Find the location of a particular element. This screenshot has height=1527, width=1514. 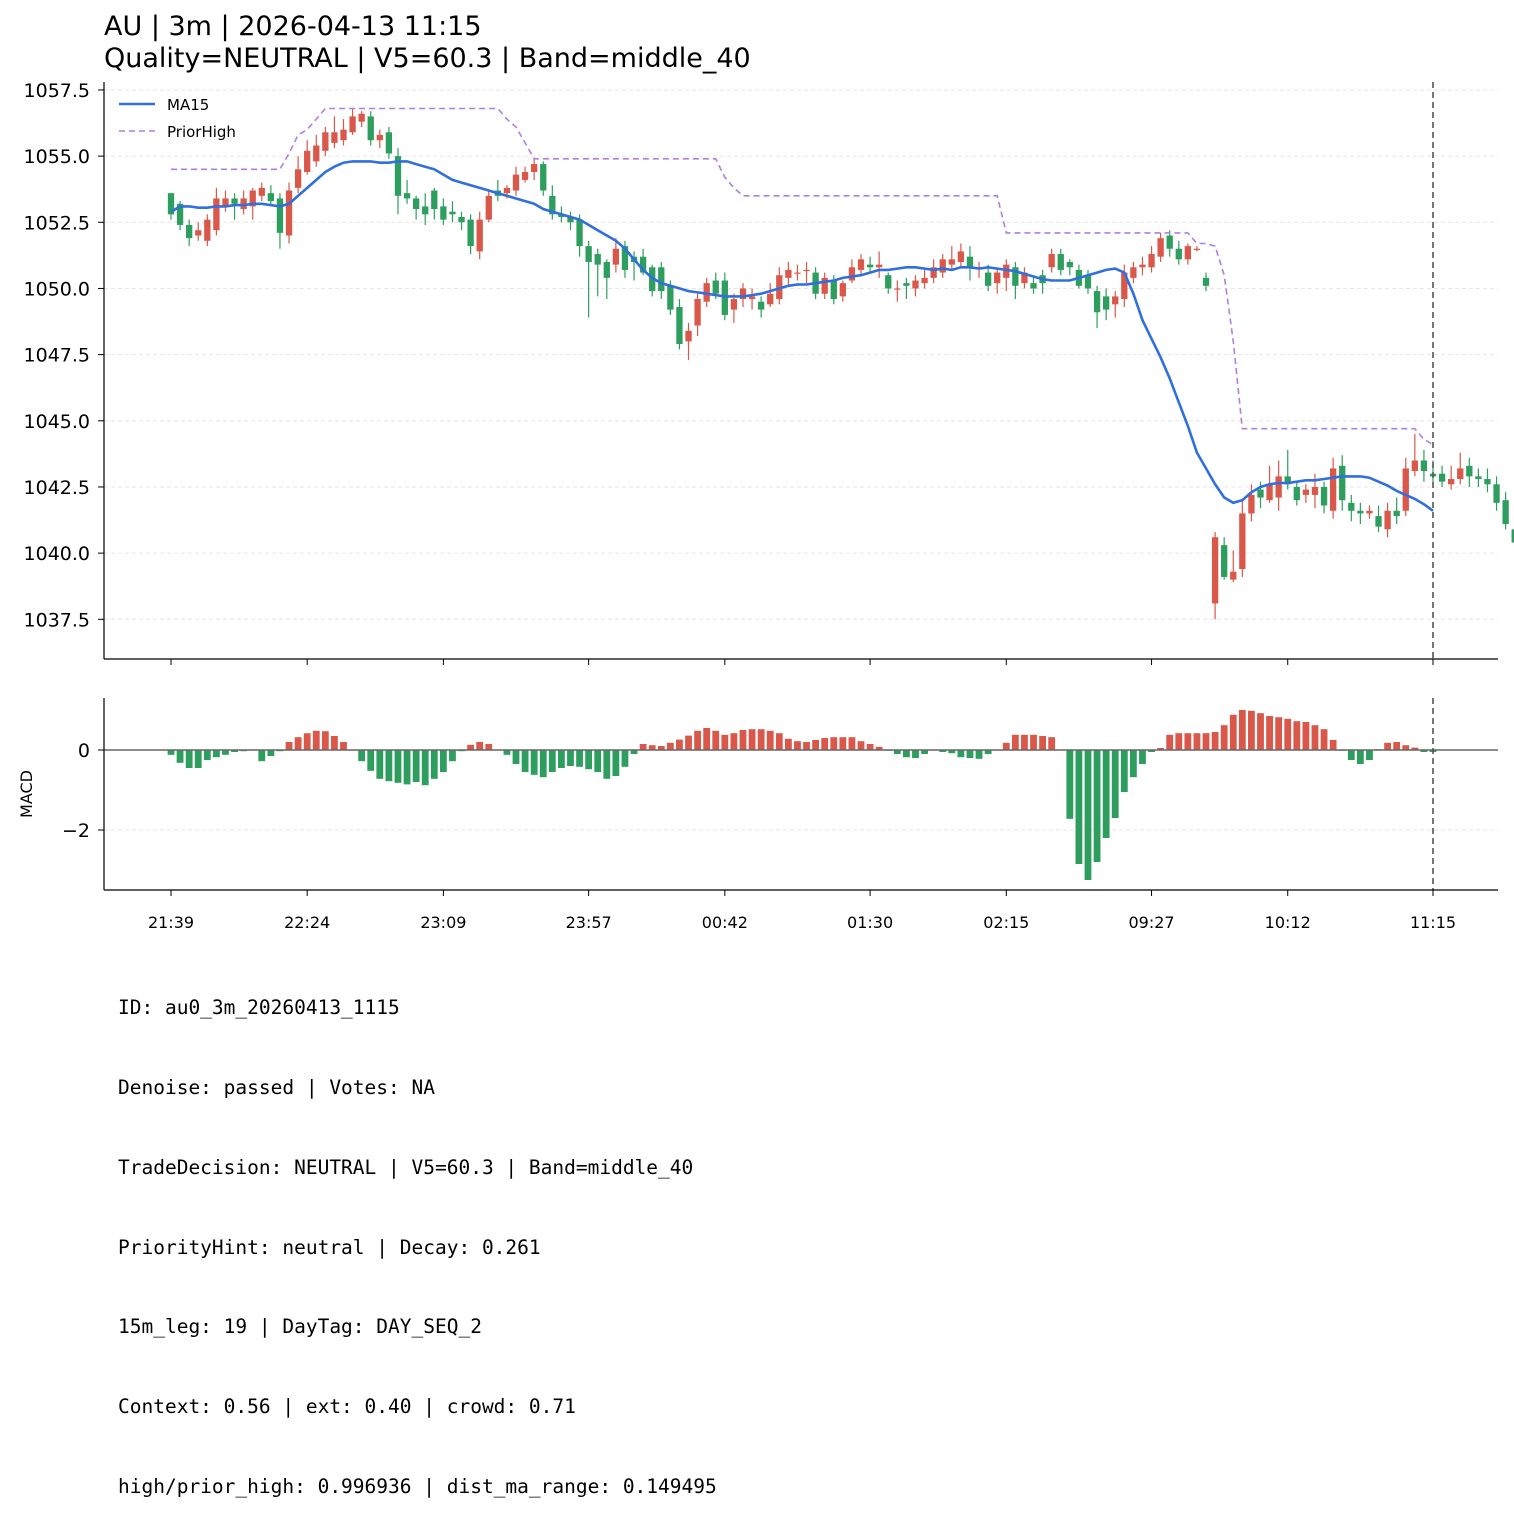

price-tick-label: 1047.5 is located at coordinates (57, 356).